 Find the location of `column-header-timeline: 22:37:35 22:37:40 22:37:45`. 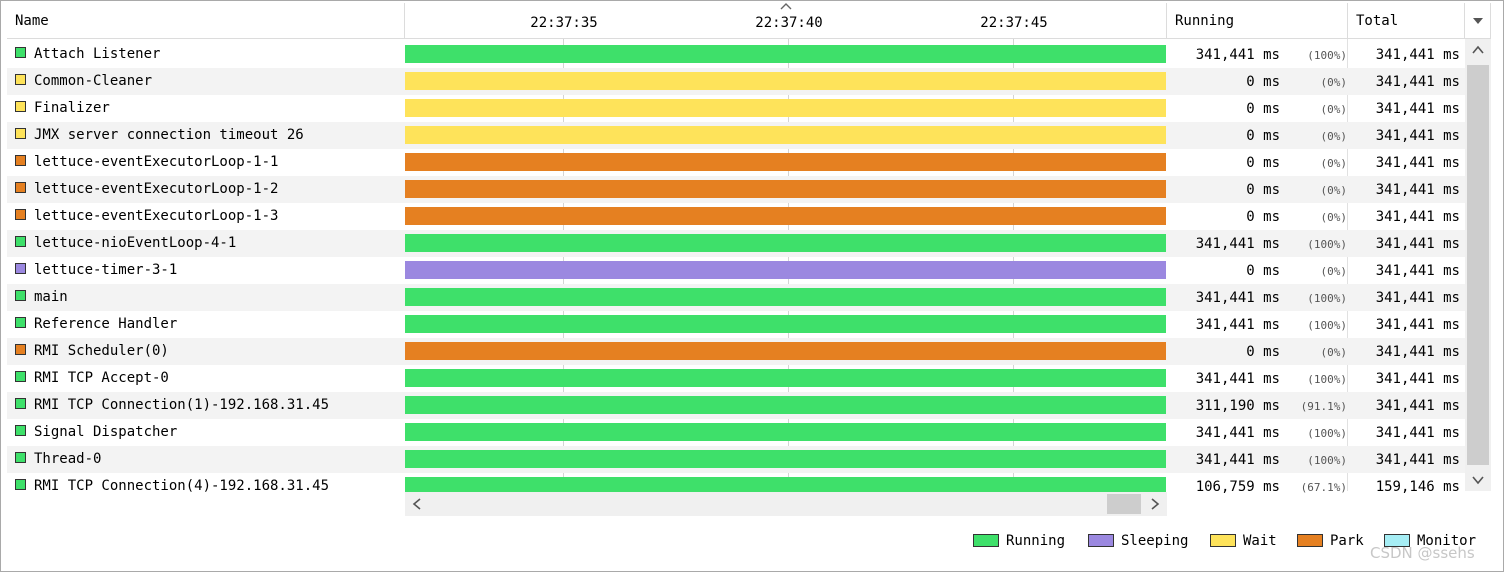

column-header-timeline: 22:37:35 22:37:40 22:37:45 is located at coordinates (786, 21).